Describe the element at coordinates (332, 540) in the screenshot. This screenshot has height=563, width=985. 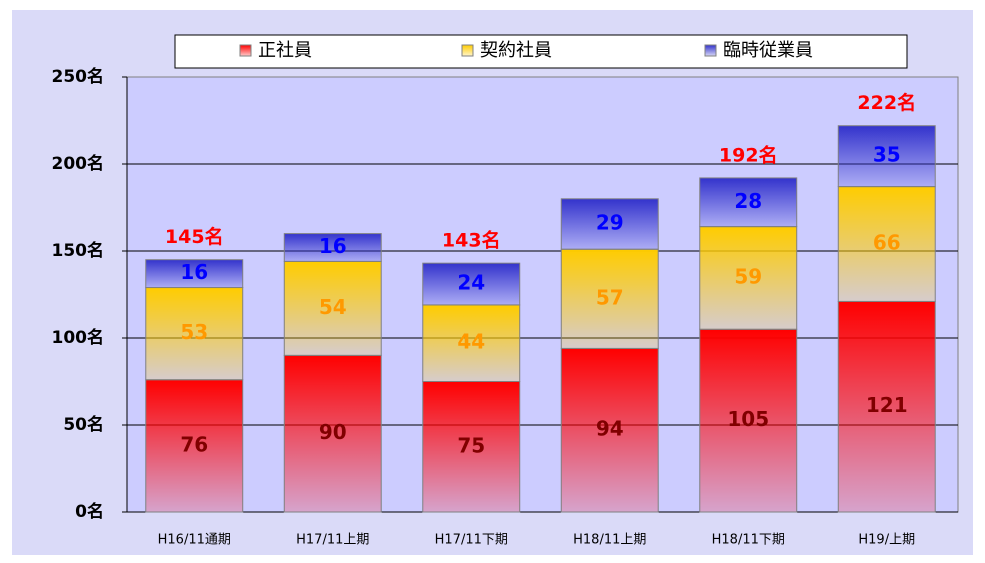
I see `x-tick-label: H17/11上期` at that location.